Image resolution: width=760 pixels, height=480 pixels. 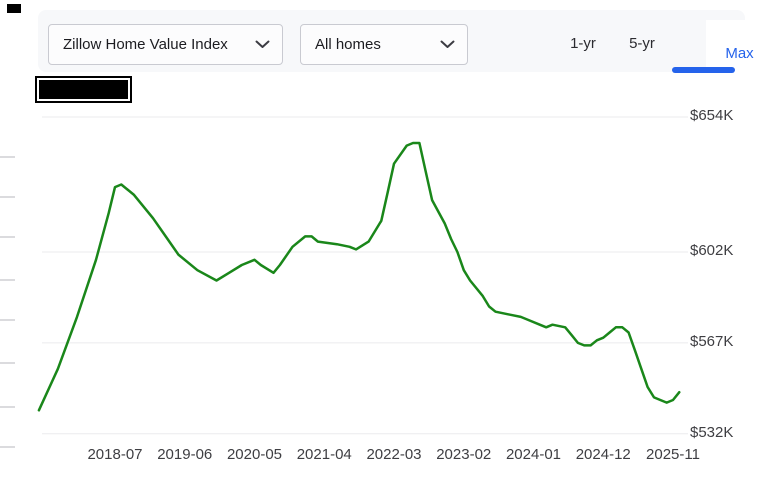 I want to click on x-tick-label: 2020-05, so click(x=254, y=454).